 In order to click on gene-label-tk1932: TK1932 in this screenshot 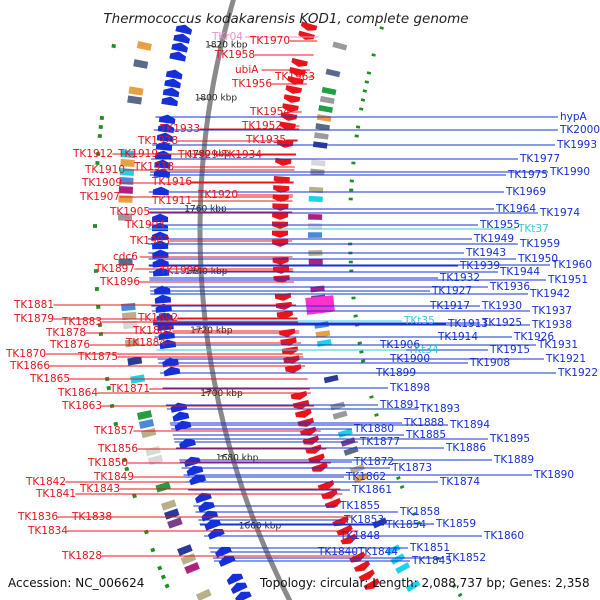, I will do `click(459, 278)`.